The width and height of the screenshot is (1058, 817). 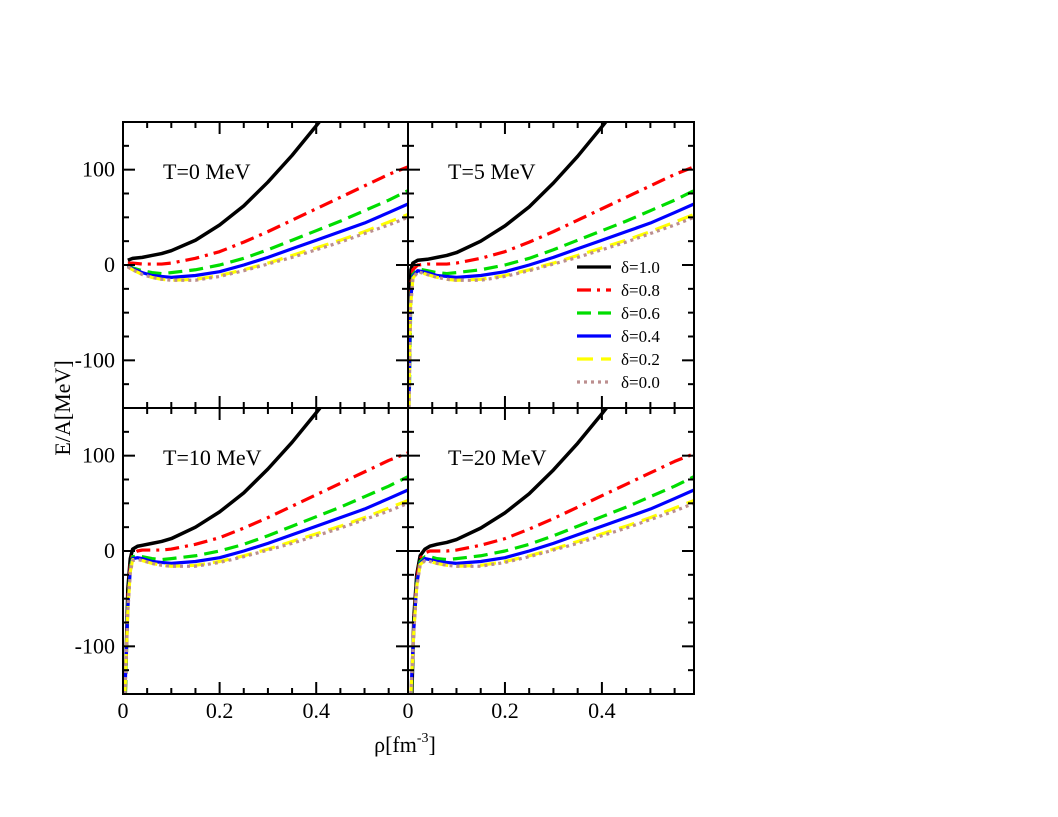 What do you see at coordinates (618, 336) in the screenshot?
I see `legend-item: δ=0.4` at bounding box center [618, 336].